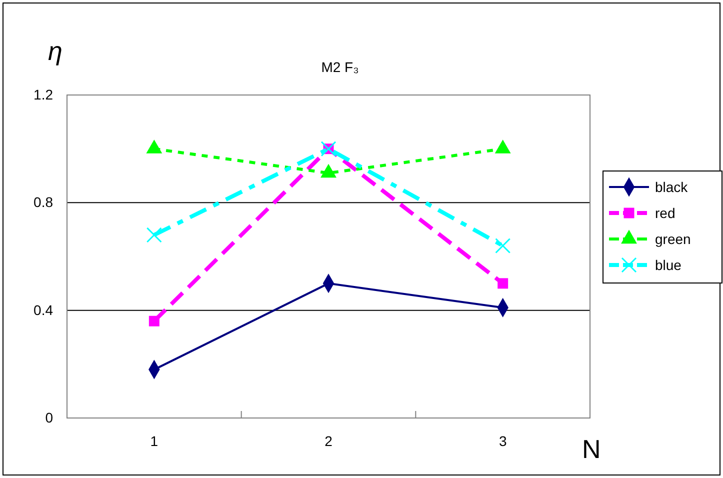  What do you see at coordinates (328, 440) in the screenshot?
I see `x-tick-label: 2` at bounding box center [328, 440].